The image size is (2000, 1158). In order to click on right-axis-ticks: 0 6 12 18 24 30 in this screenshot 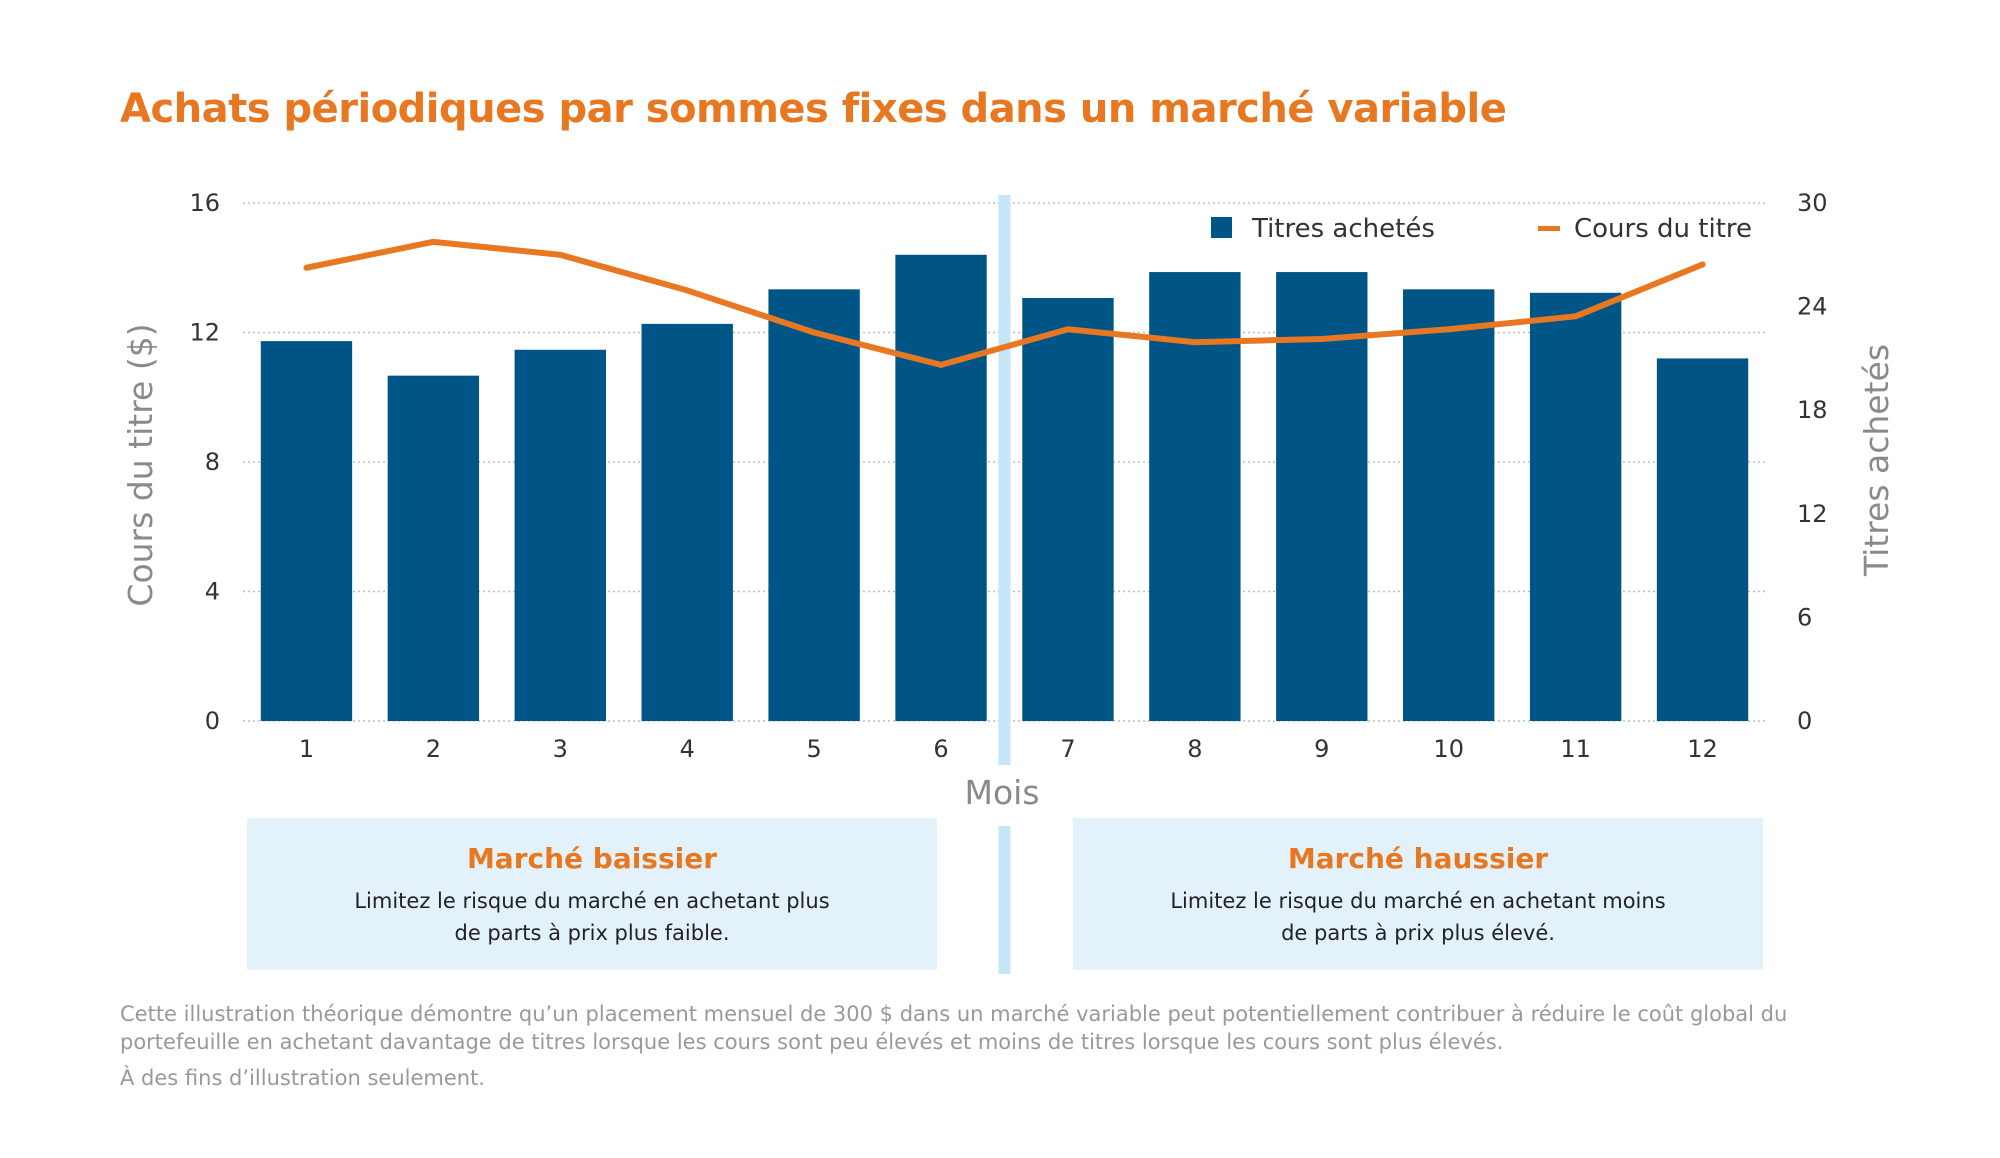, I will do `click(1812, 462)`.